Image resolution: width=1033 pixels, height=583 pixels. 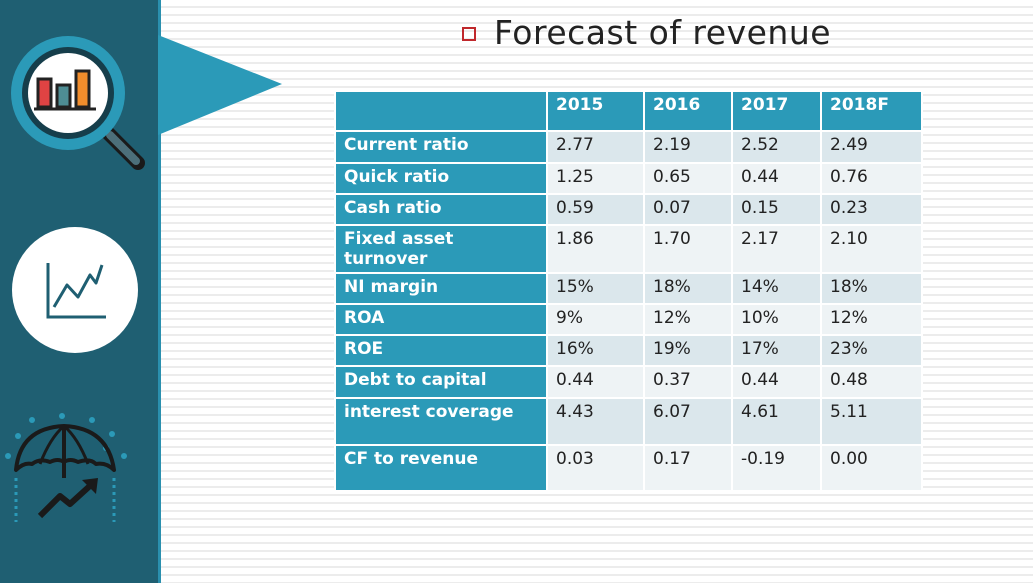 What do you see at coordinates (595, 209) in the screenshot?
I see `table-cell: 0.59` at bounding box center [595, 209].